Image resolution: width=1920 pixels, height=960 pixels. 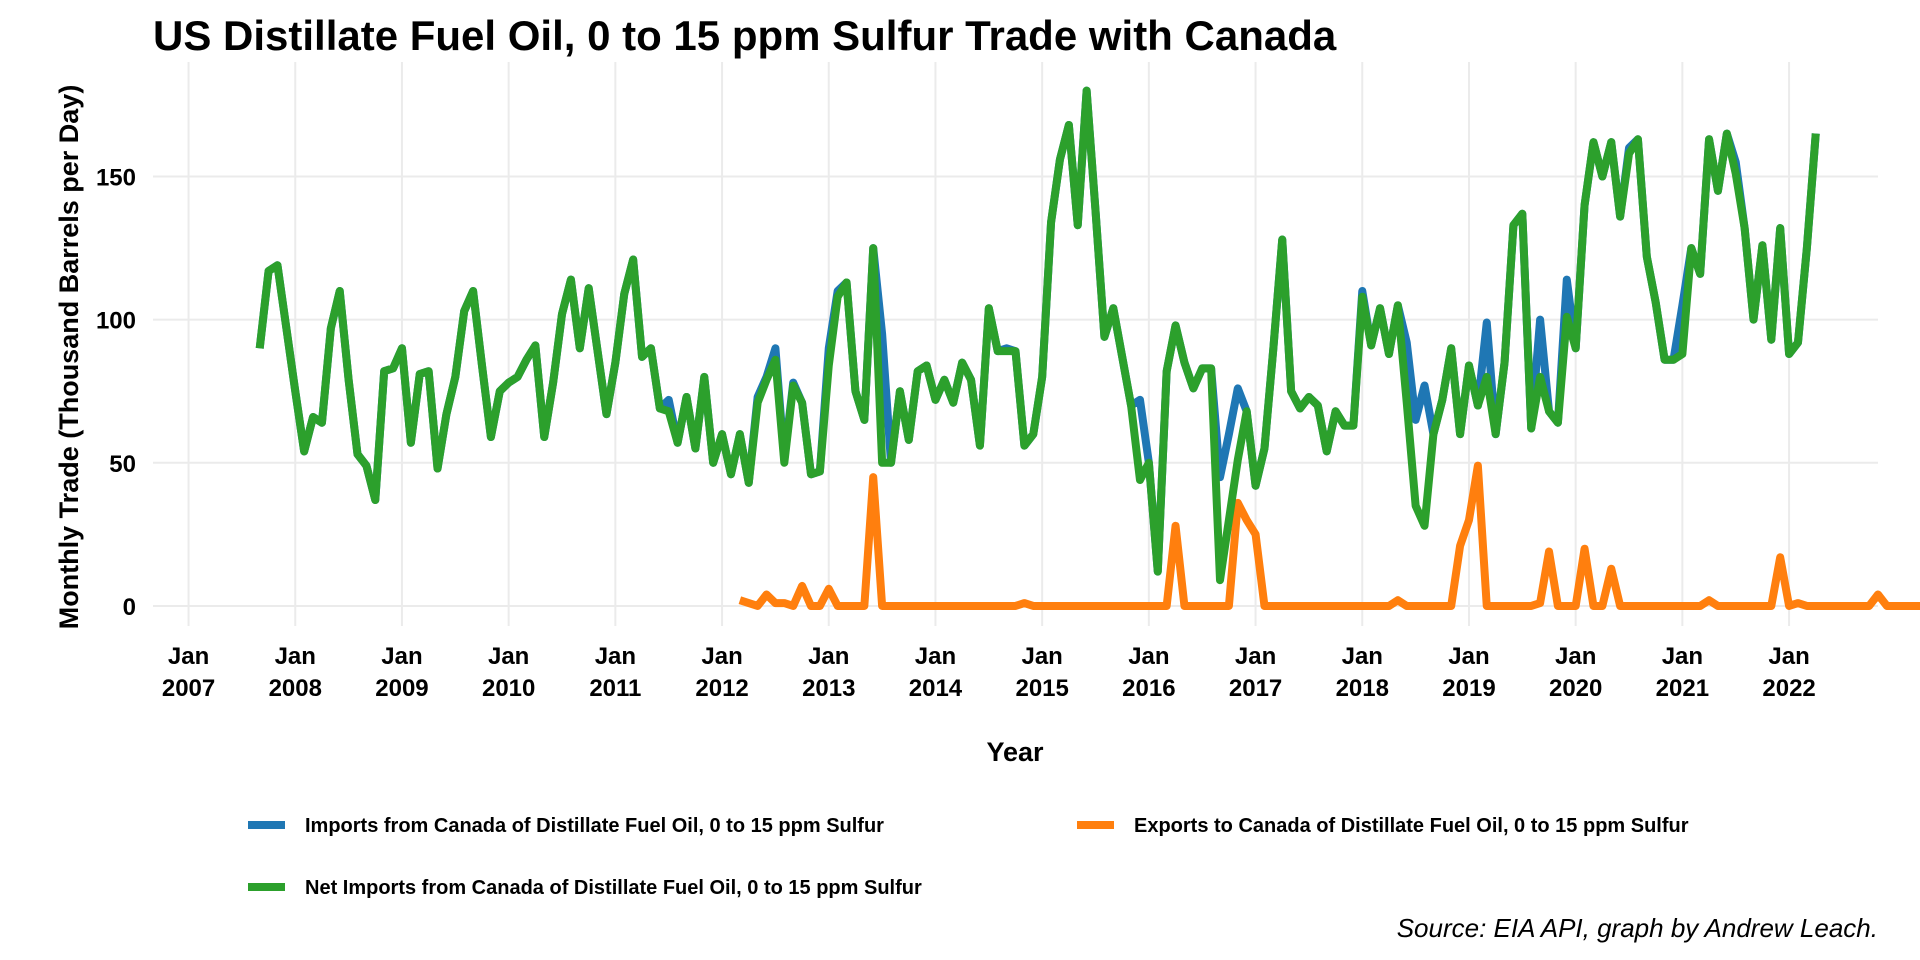 I want to click on y-tick-label: 50, so click(x=122, y=464).